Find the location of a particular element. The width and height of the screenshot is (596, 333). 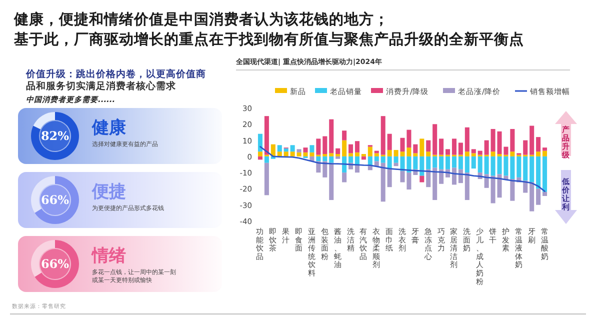

chart-title: 情绪 is located at coordinates (108, 256).